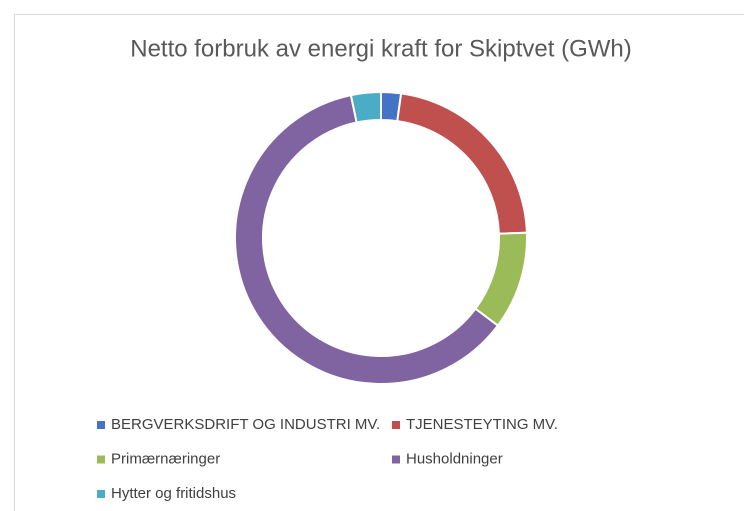 Image resolution: width=744 pixels, height=511 pixels. I want to click on legend-label: Hytter og fritidshus, so click(173, 493).